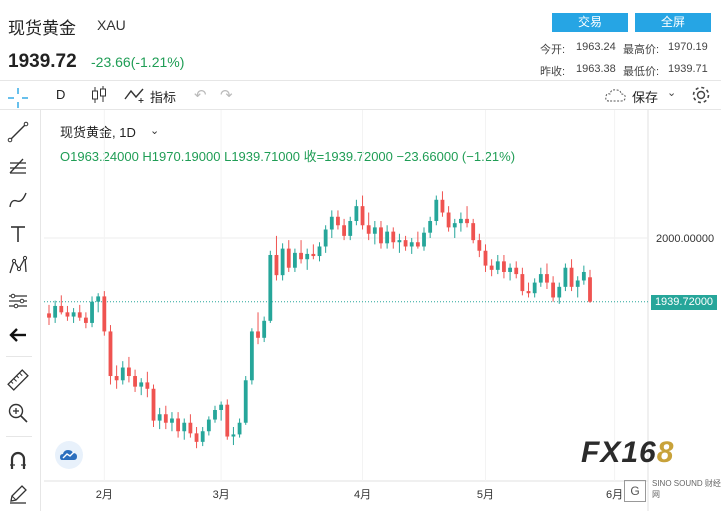  Describe the element at coordinates (18, 301) in the screenshot. I see `measure-icon` at that location.